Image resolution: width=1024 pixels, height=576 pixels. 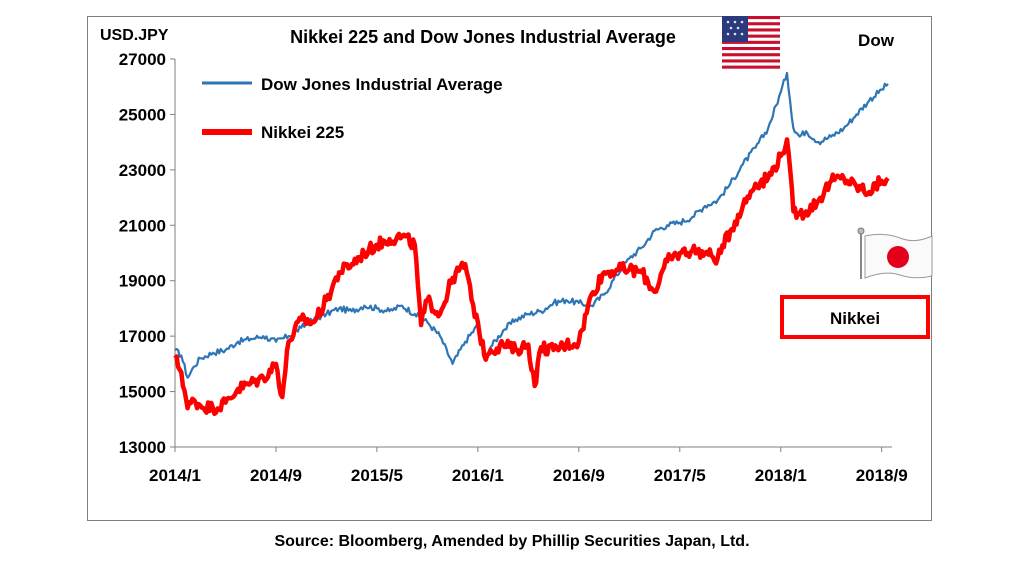 I want to click on us-flag-icon, so click(x=751, y=44).